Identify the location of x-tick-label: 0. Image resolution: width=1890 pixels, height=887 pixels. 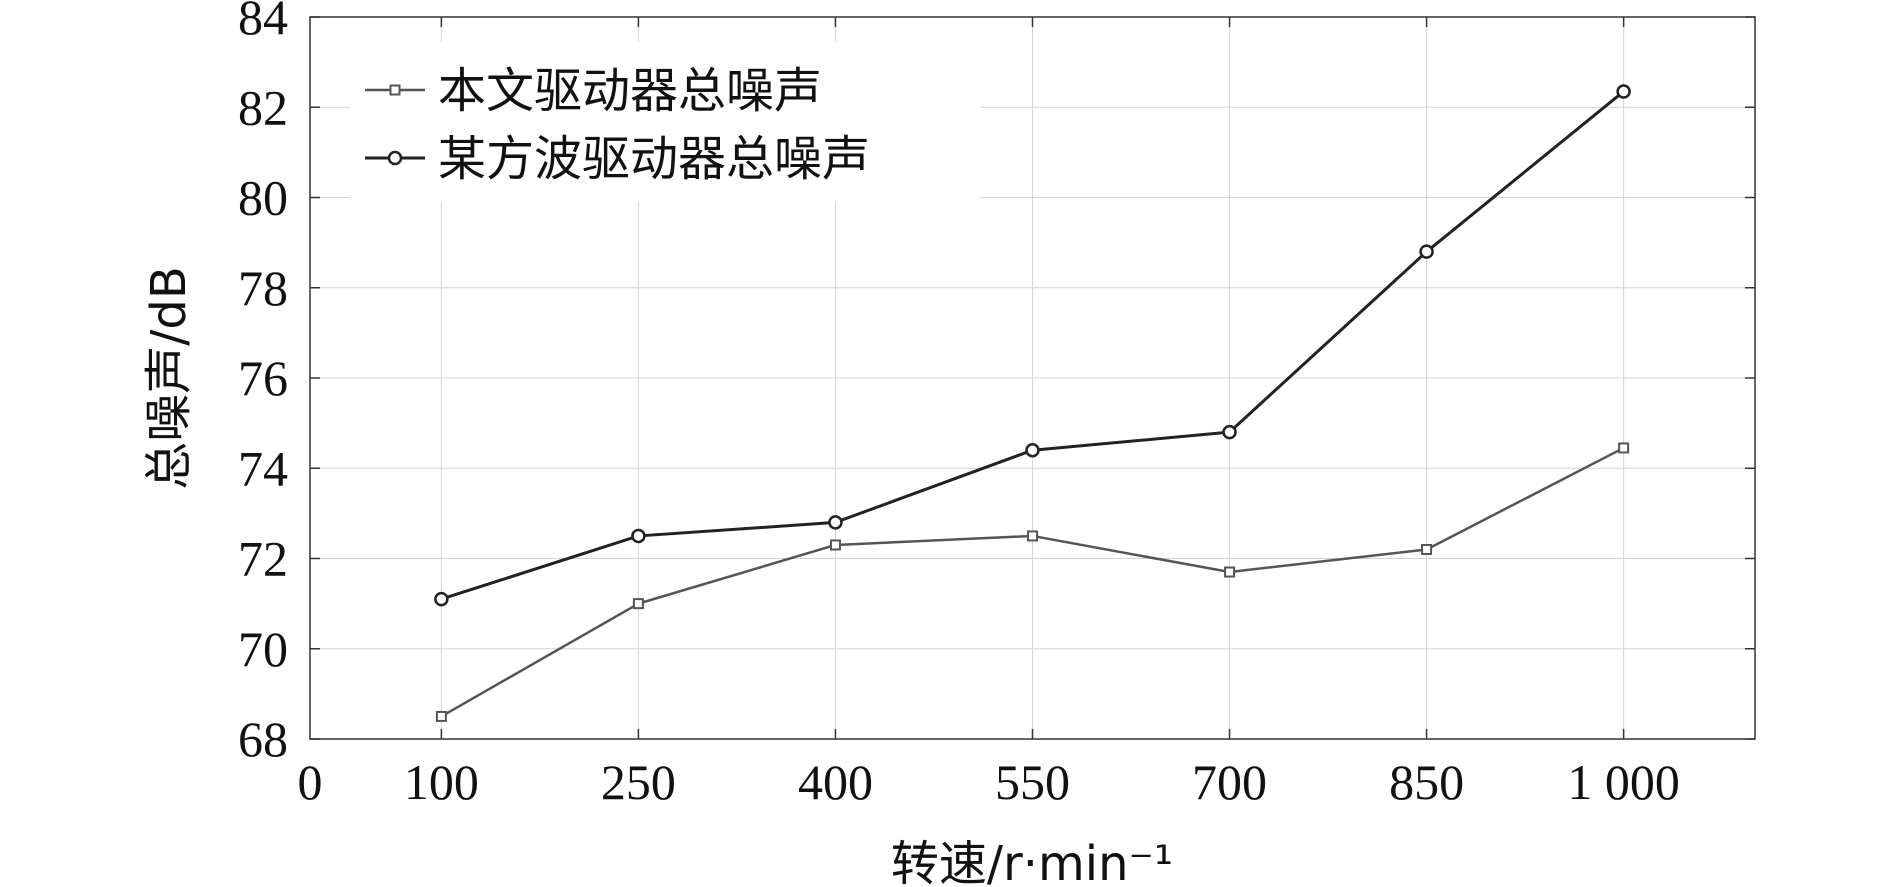
(310, 782).